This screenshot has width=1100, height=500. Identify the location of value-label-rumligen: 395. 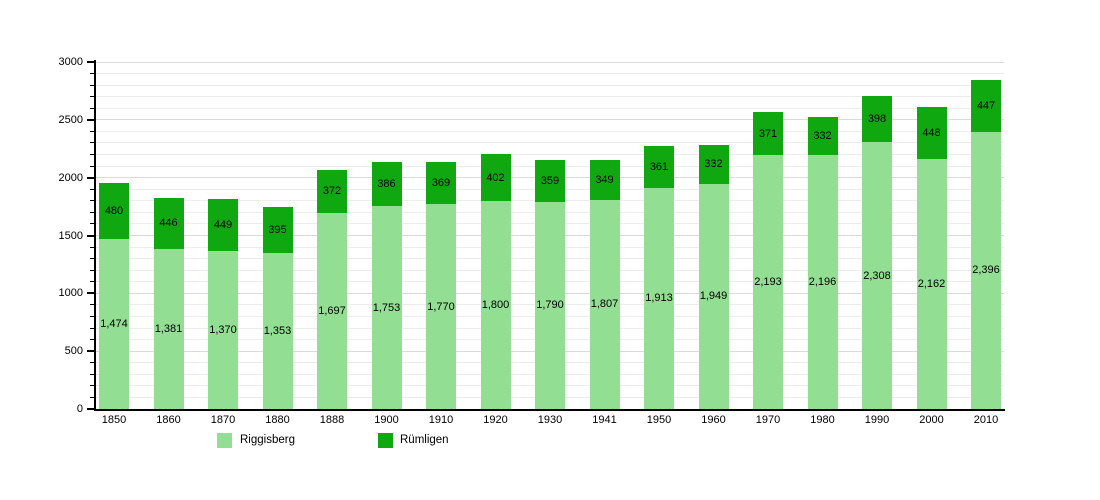
(277, 229).